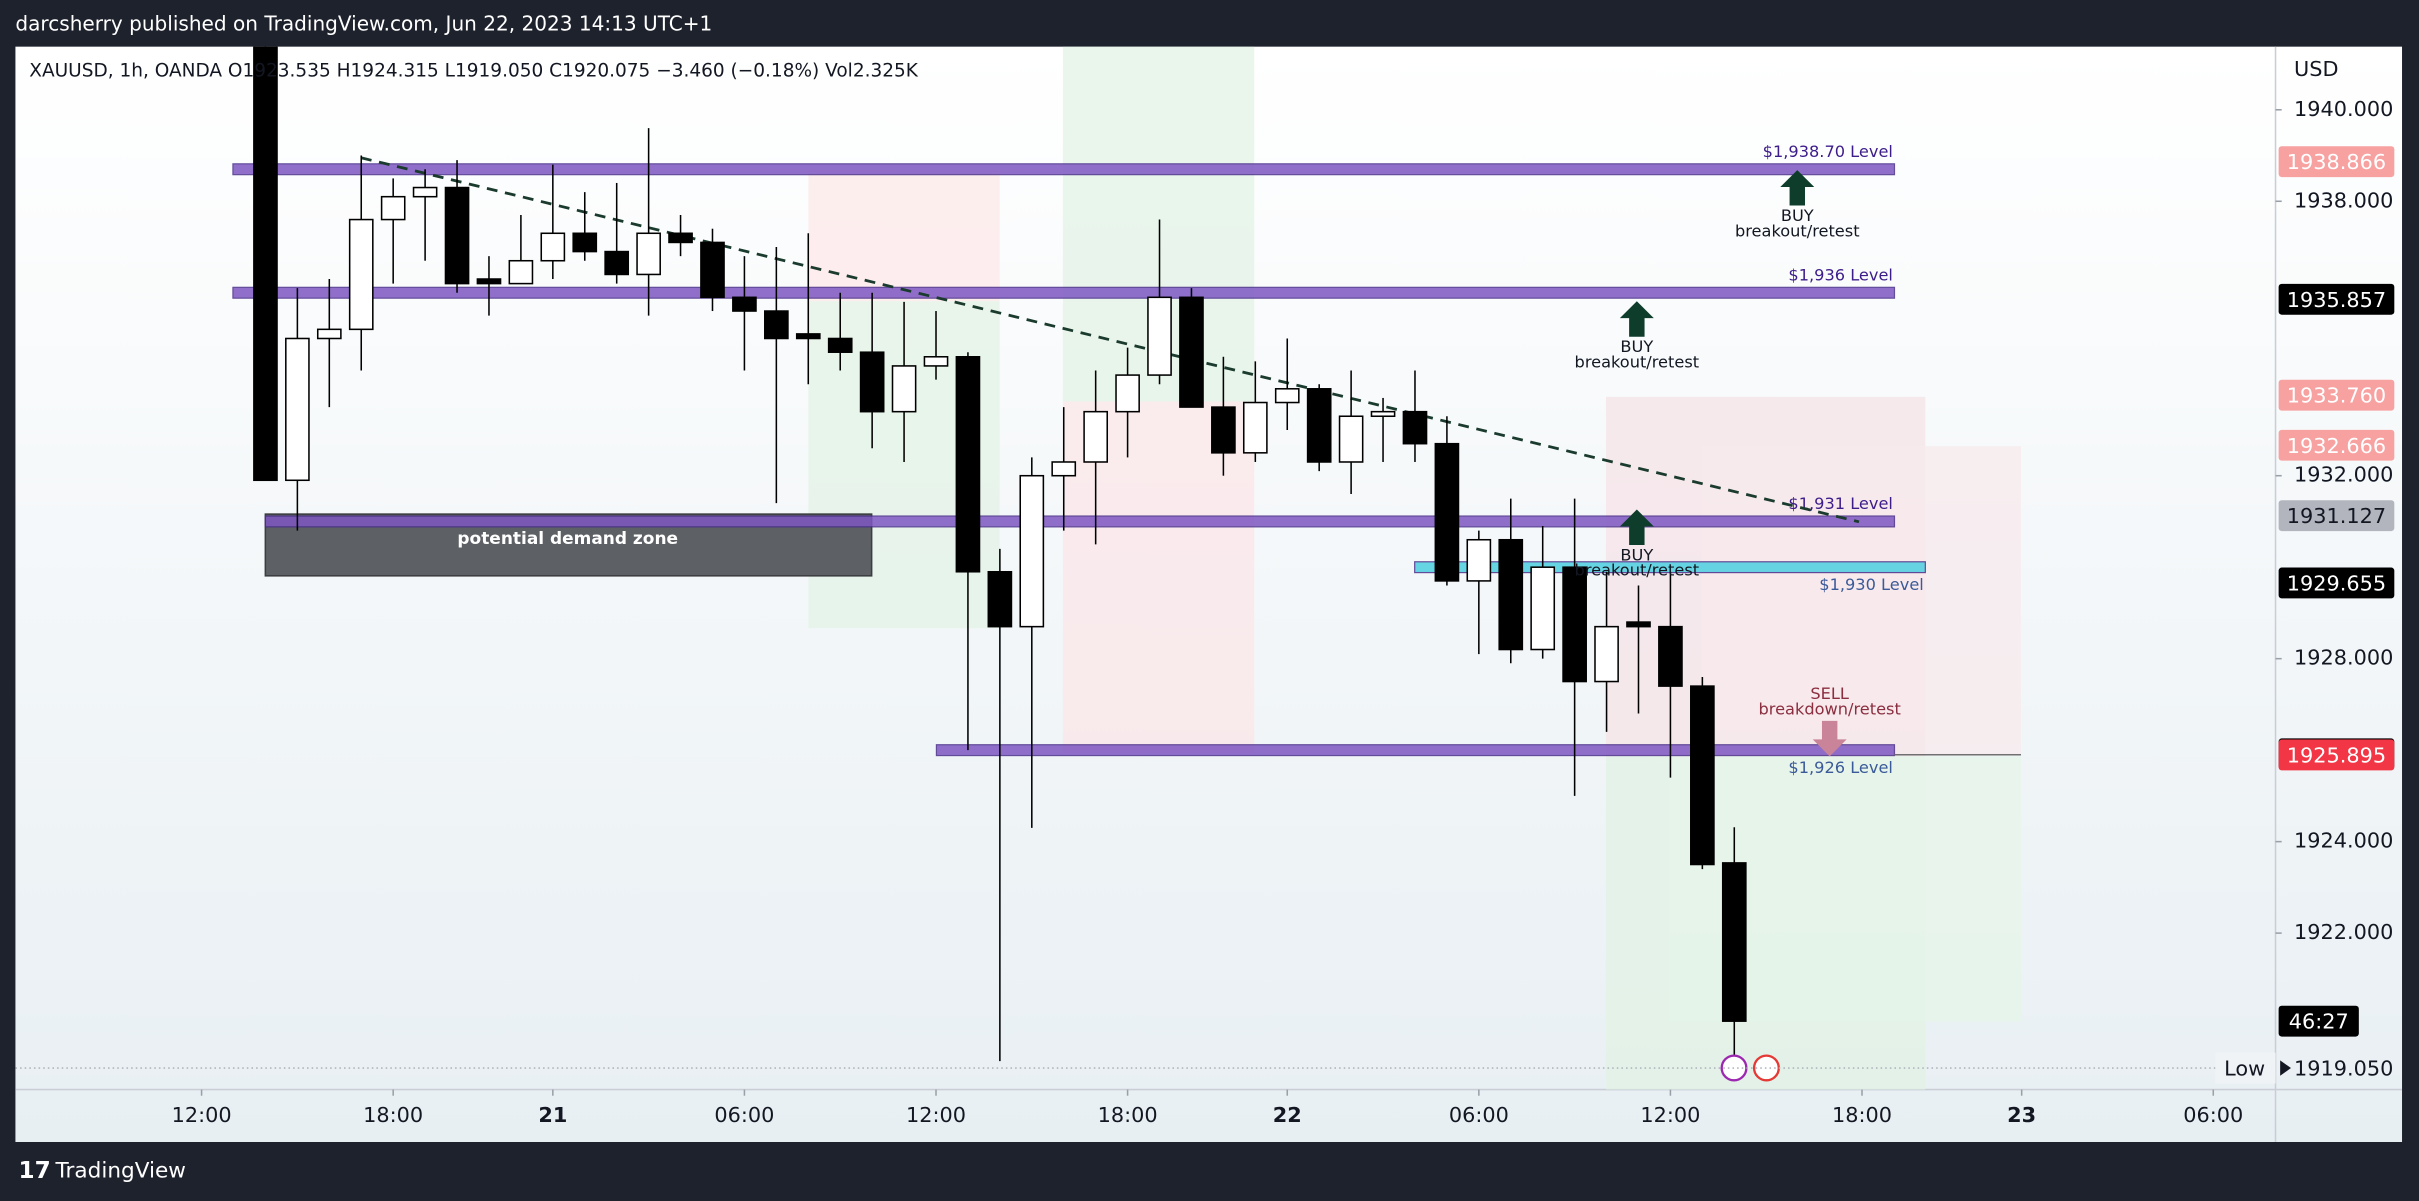 The width and height of the screenshot is (2419, 1201). Describe the element at coordinates (1840, 274) in the screenshot. I see `level-label: $1,936 Level` at that location.